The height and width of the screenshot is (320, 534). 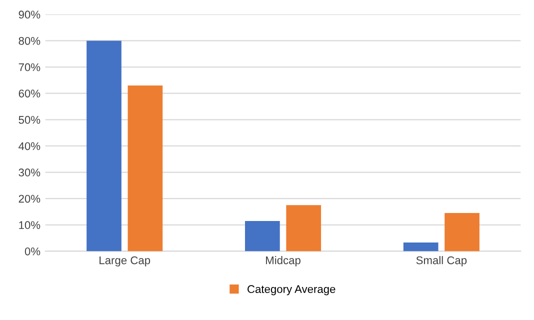 What do you see at coordinates (29, 225) in the screenshot?
I see `y-tick-label: 10%` at bounding box center [29, 225].